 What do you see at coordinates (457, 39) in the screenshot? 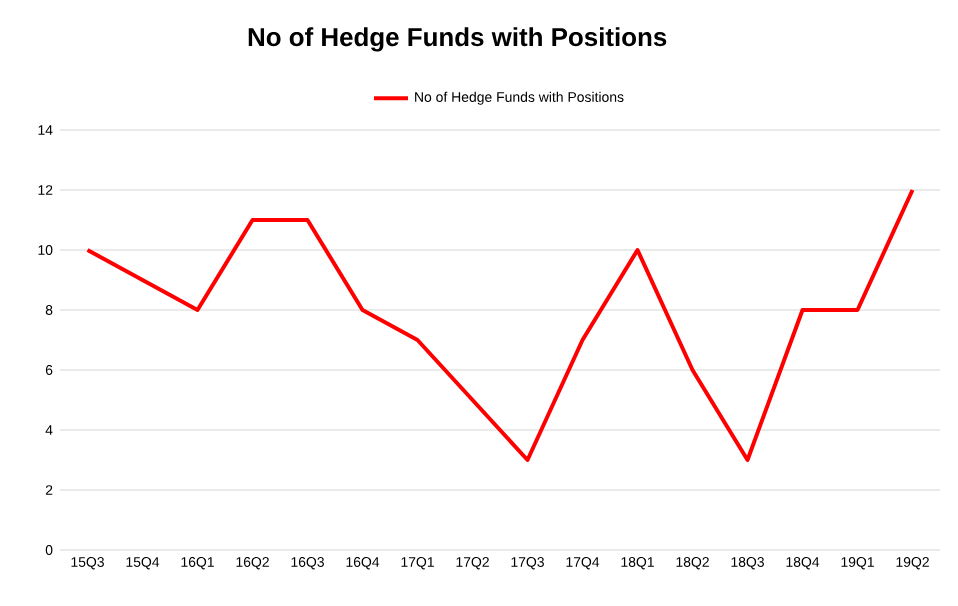
I see `chart-title: No of Hedge Funds with Positions` at bounding box center [457, 39].